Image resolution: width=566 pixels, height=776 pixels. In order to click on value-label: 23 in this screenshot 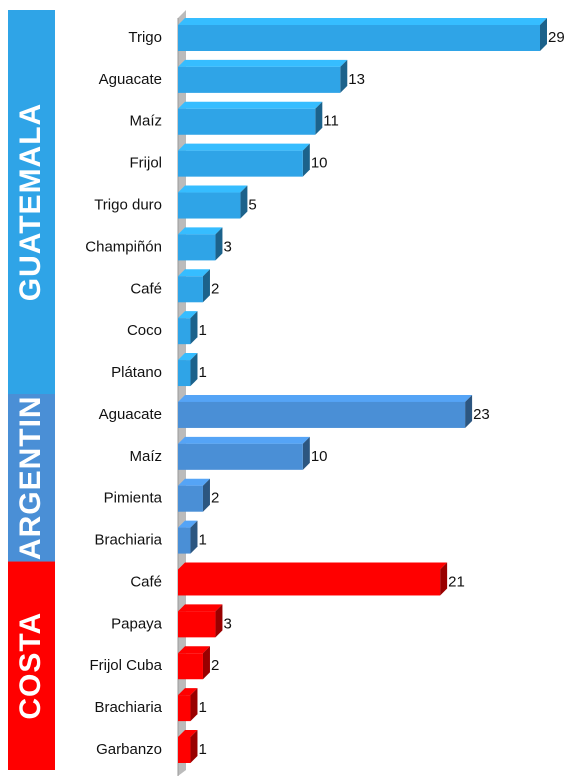, I will do `click(481, 414)`.